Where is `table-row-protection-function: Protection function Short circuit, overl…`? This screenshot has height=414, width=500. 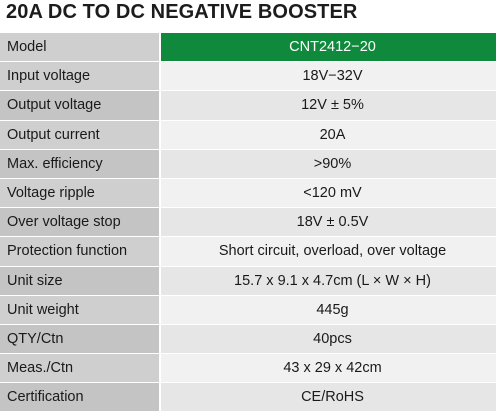
table-row-protection-function: Protection function Short circuit, overl… is located at coordinates (248, 251).